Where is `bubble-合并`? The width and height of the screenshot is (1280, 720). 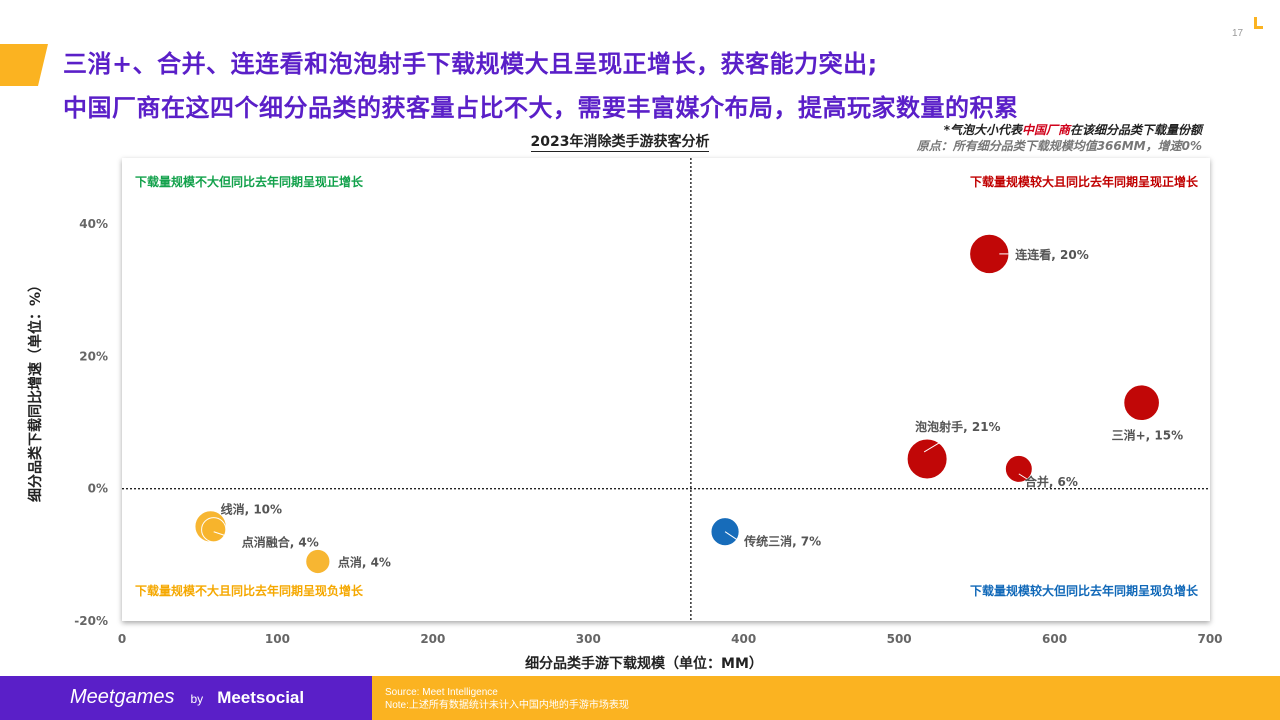
bubble-合并 is located at coordinates (1018, 468).